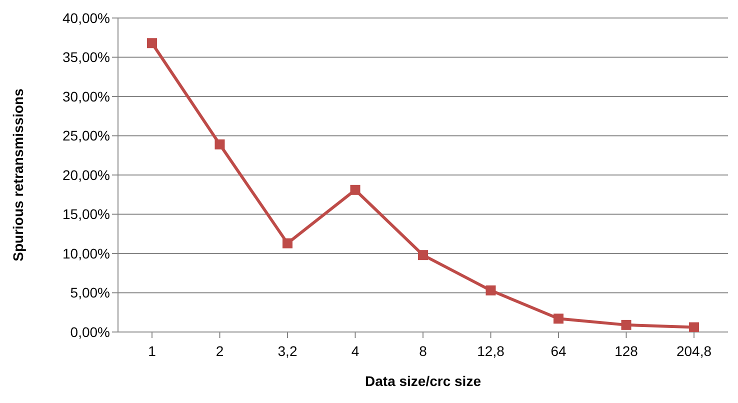  What do you see at coordinates (86, 214) in the screenshot?
I see `y-tick-label: 15,00%` at bounding box center [86, 214].